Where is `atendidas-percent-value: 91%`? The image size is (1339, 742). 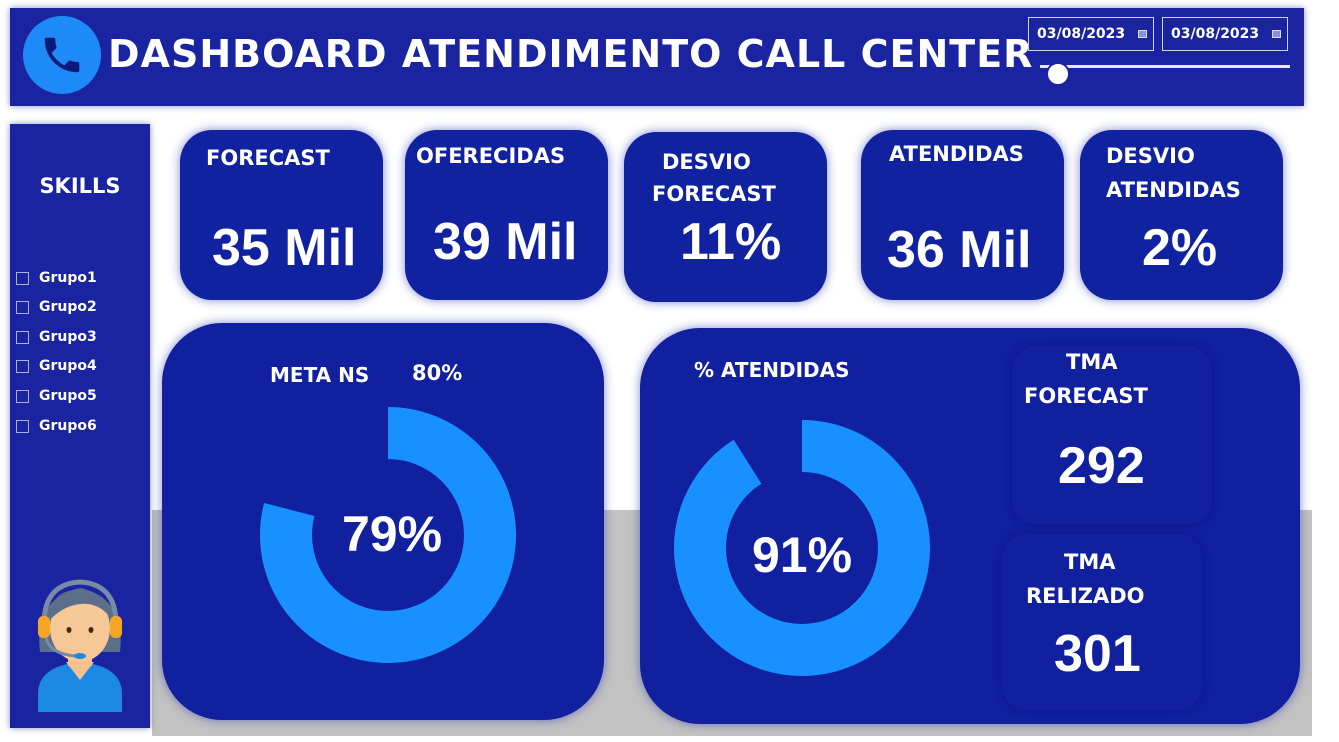
atendidas-percent-value: 91% is located at coordinates (802, 555).